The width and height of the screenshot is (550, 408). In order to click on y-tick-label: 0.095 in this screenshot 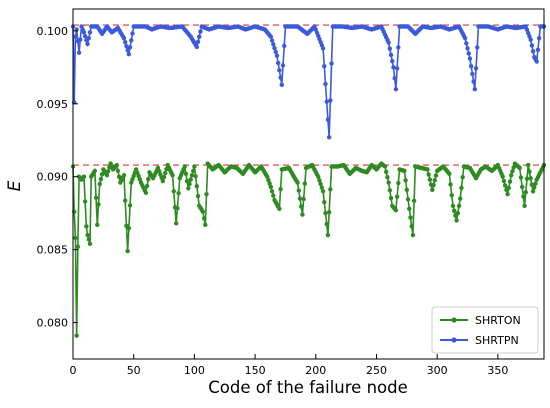, I will do `click(53, 104)`.